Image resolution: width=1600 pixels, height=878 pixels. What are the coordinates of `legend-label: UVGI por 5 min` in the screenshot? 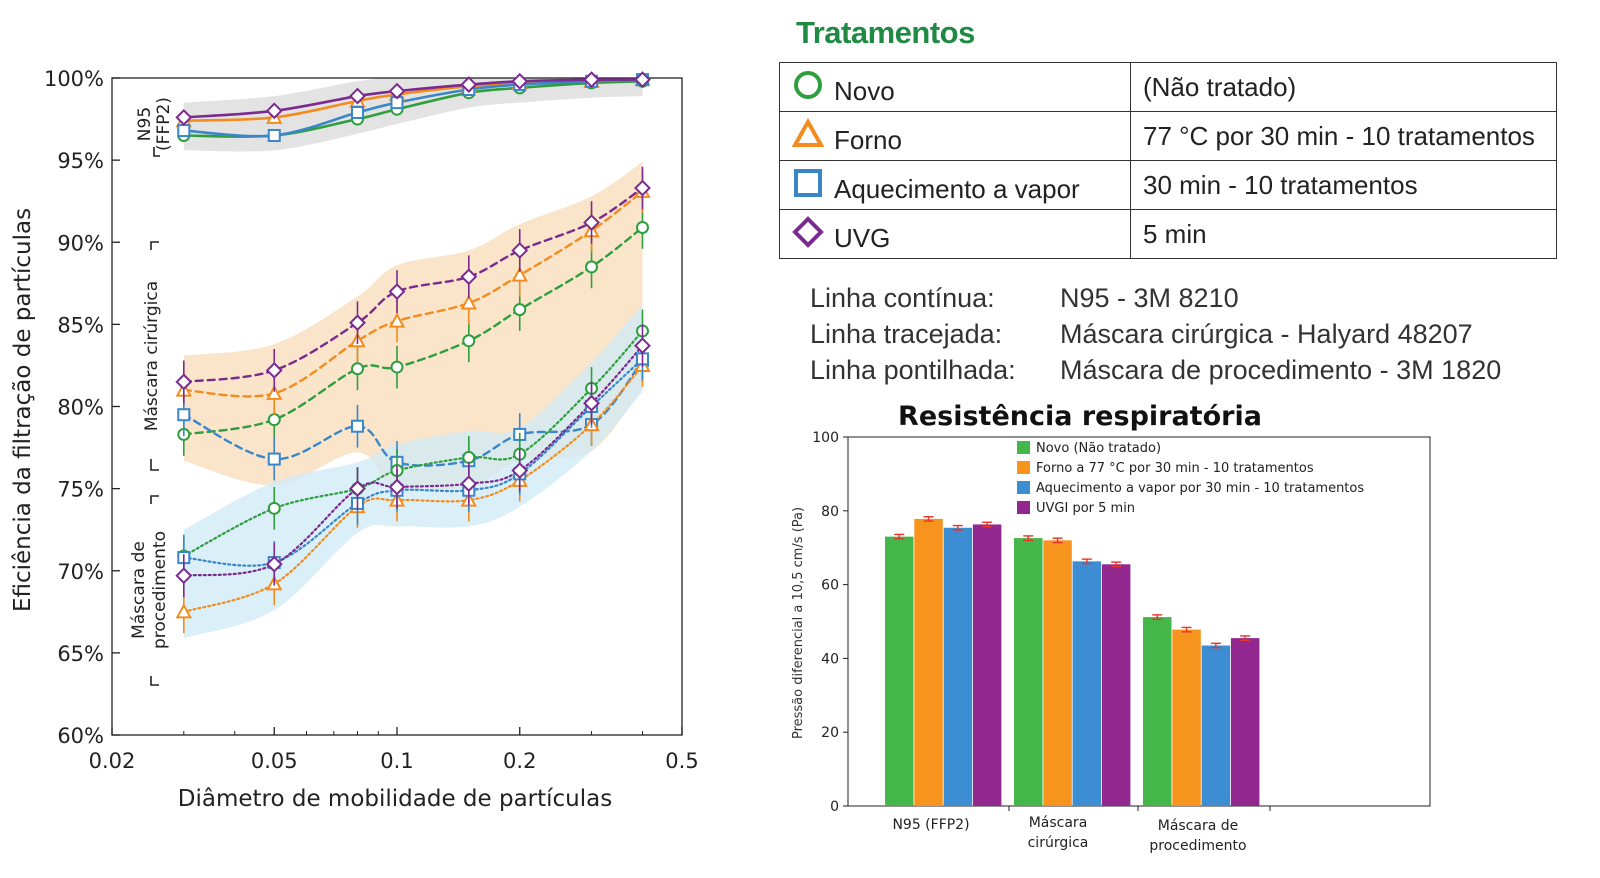 It's located at (1085, 508).